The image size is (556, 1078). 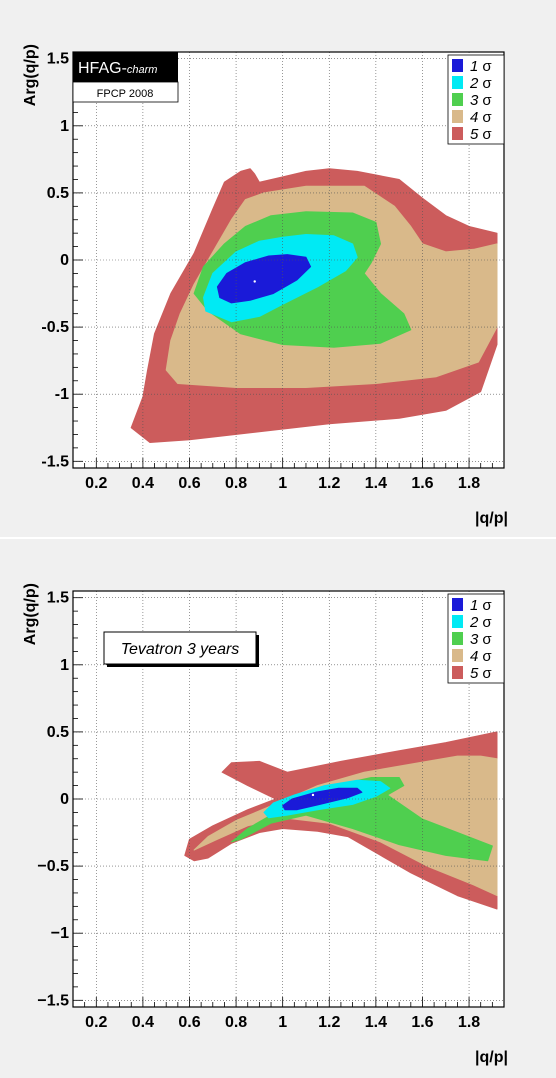 I want to click on contour-region-1sigma, so click(x=264, y=279).